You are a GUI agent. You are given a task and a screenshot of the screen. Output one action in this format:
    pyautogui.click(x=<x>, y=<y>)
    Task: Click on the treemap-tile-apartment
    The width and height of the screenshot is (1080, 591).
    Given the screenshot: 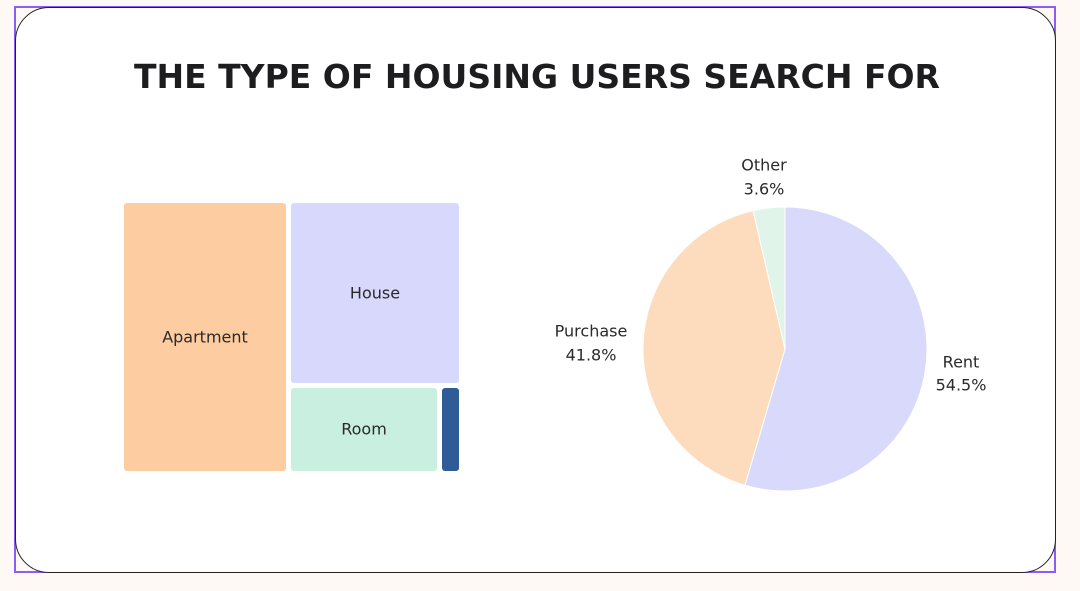 What is the action you would take?
    pyautogui.click(x=205, y=337)
    